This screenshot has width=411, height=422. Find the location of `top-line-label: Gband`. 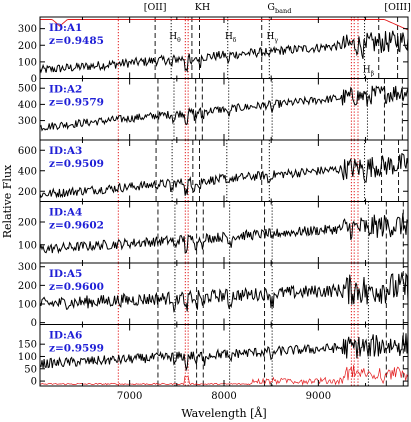

top-line-label: Gband is located at coordinates (279, 8).